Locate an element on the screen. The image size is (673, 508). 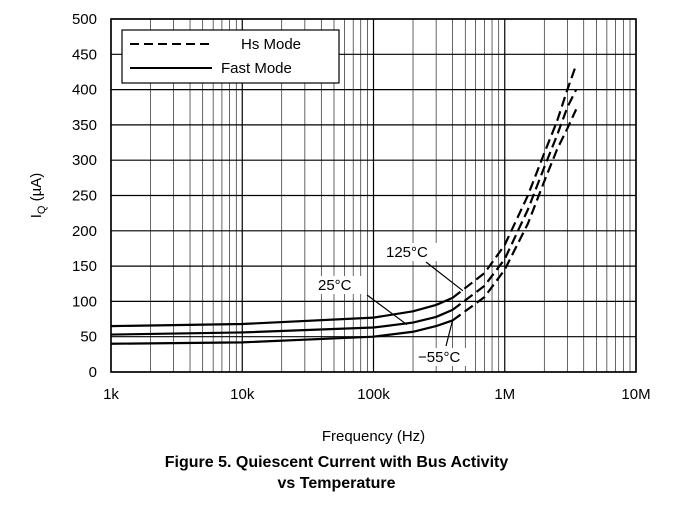
annotation-arrow-25c is located at coordinates (387, 310).